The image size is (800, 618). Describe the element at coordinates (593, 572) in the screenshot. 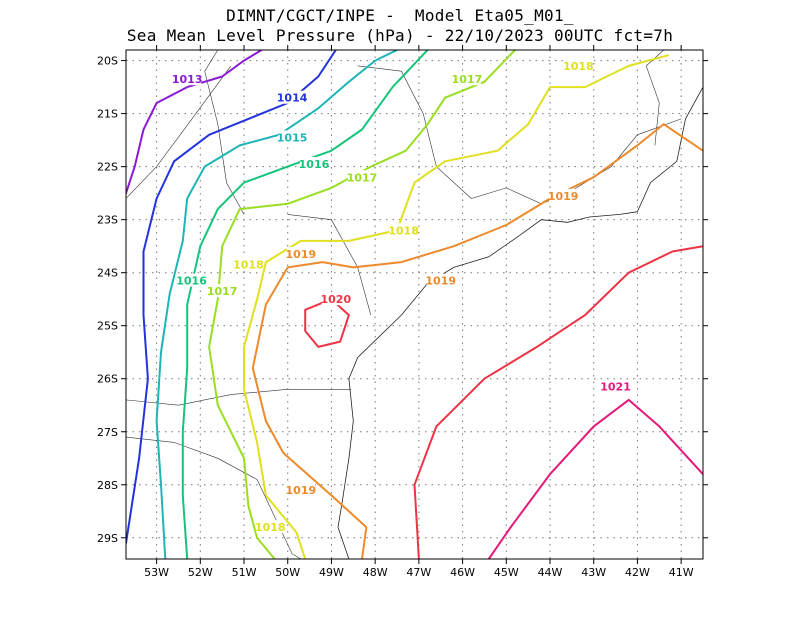

I see `lon-tick-label: 43W` at that location.